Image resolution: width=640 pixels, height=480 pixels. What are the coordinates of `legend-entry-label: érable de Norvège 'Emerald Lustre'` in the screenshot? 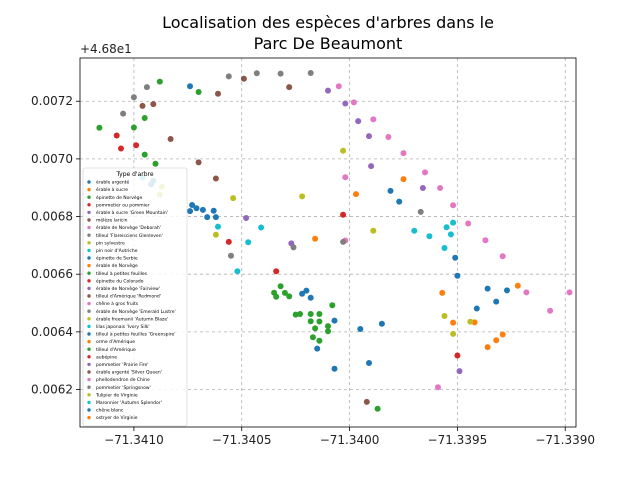 It's located at (136, 311).